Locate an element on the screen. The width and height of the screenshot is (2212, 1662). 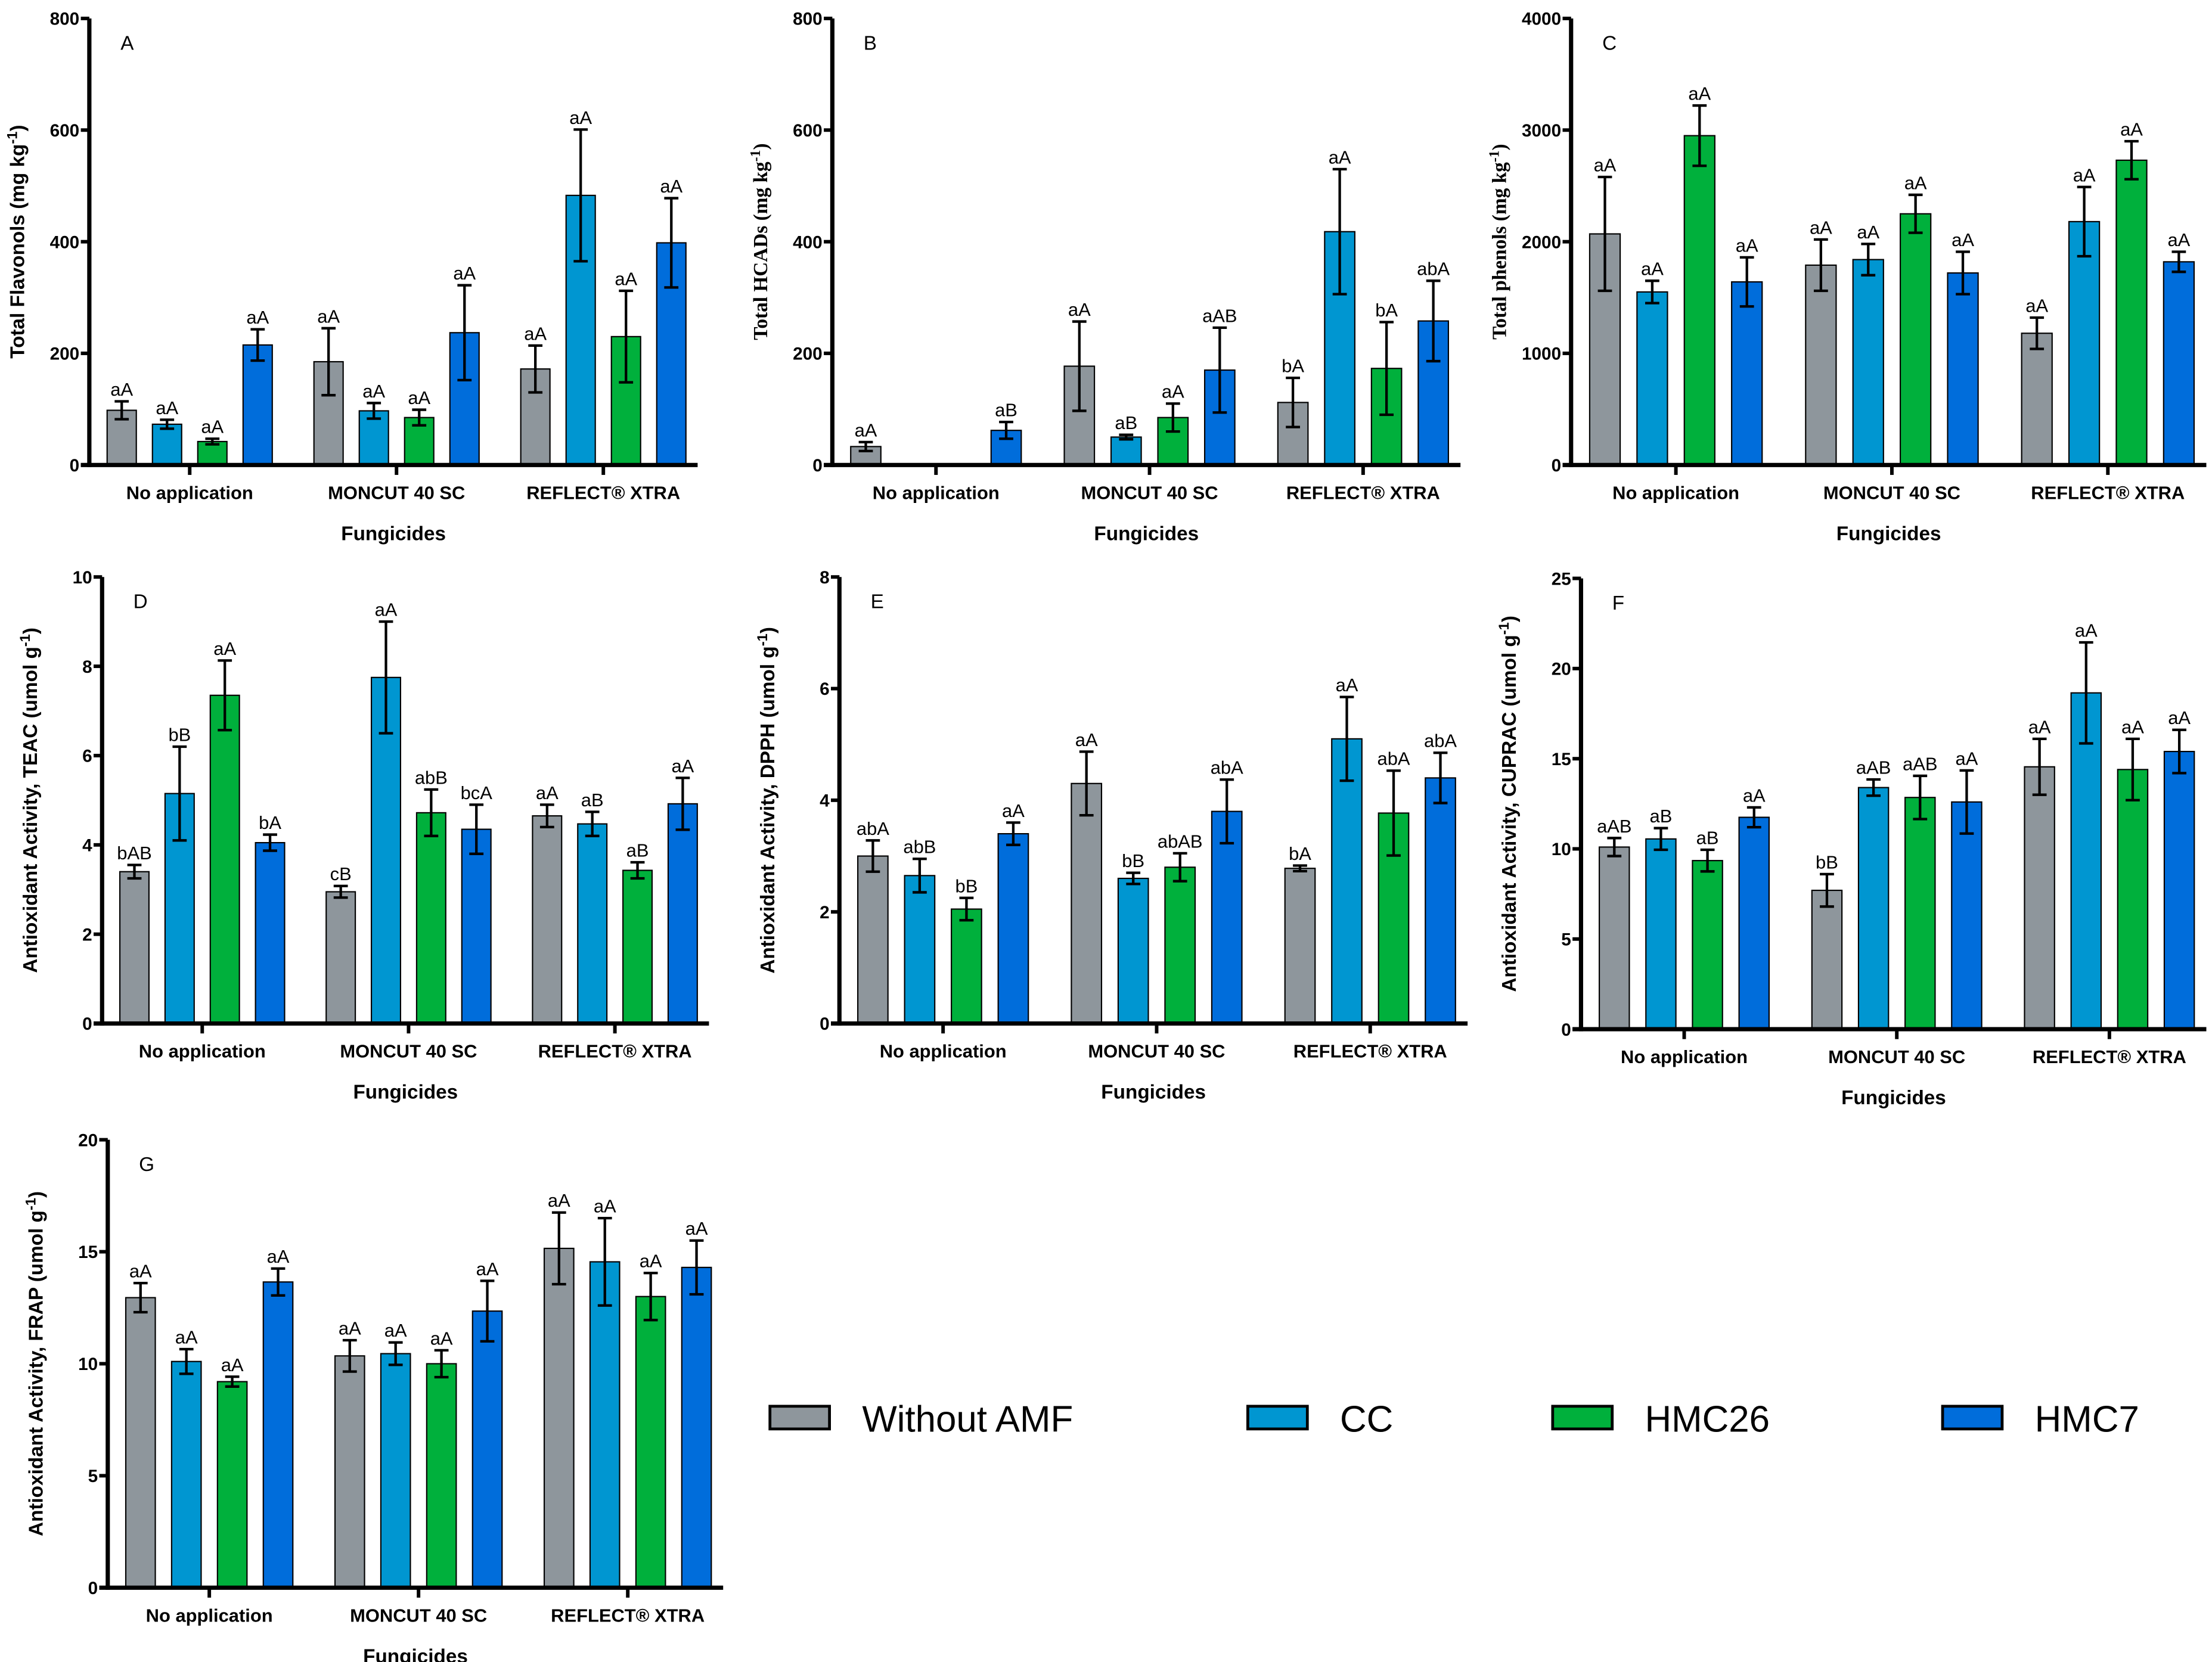
y-tick-label: 200 is located at coordinates (65, 354).